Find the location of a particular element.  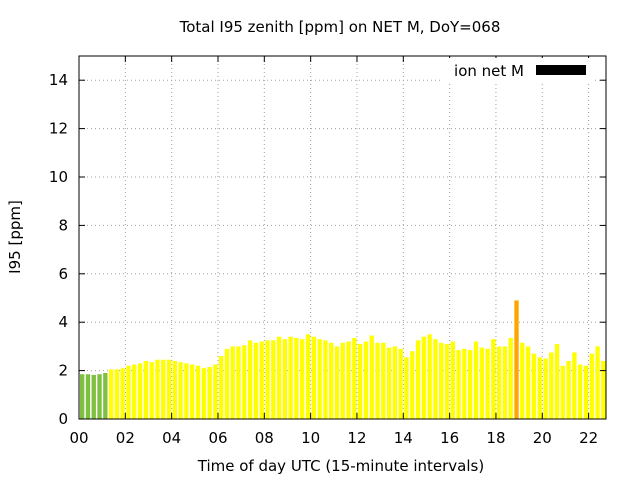

y-tick-label: 0 is located at coordinates (63, 419).